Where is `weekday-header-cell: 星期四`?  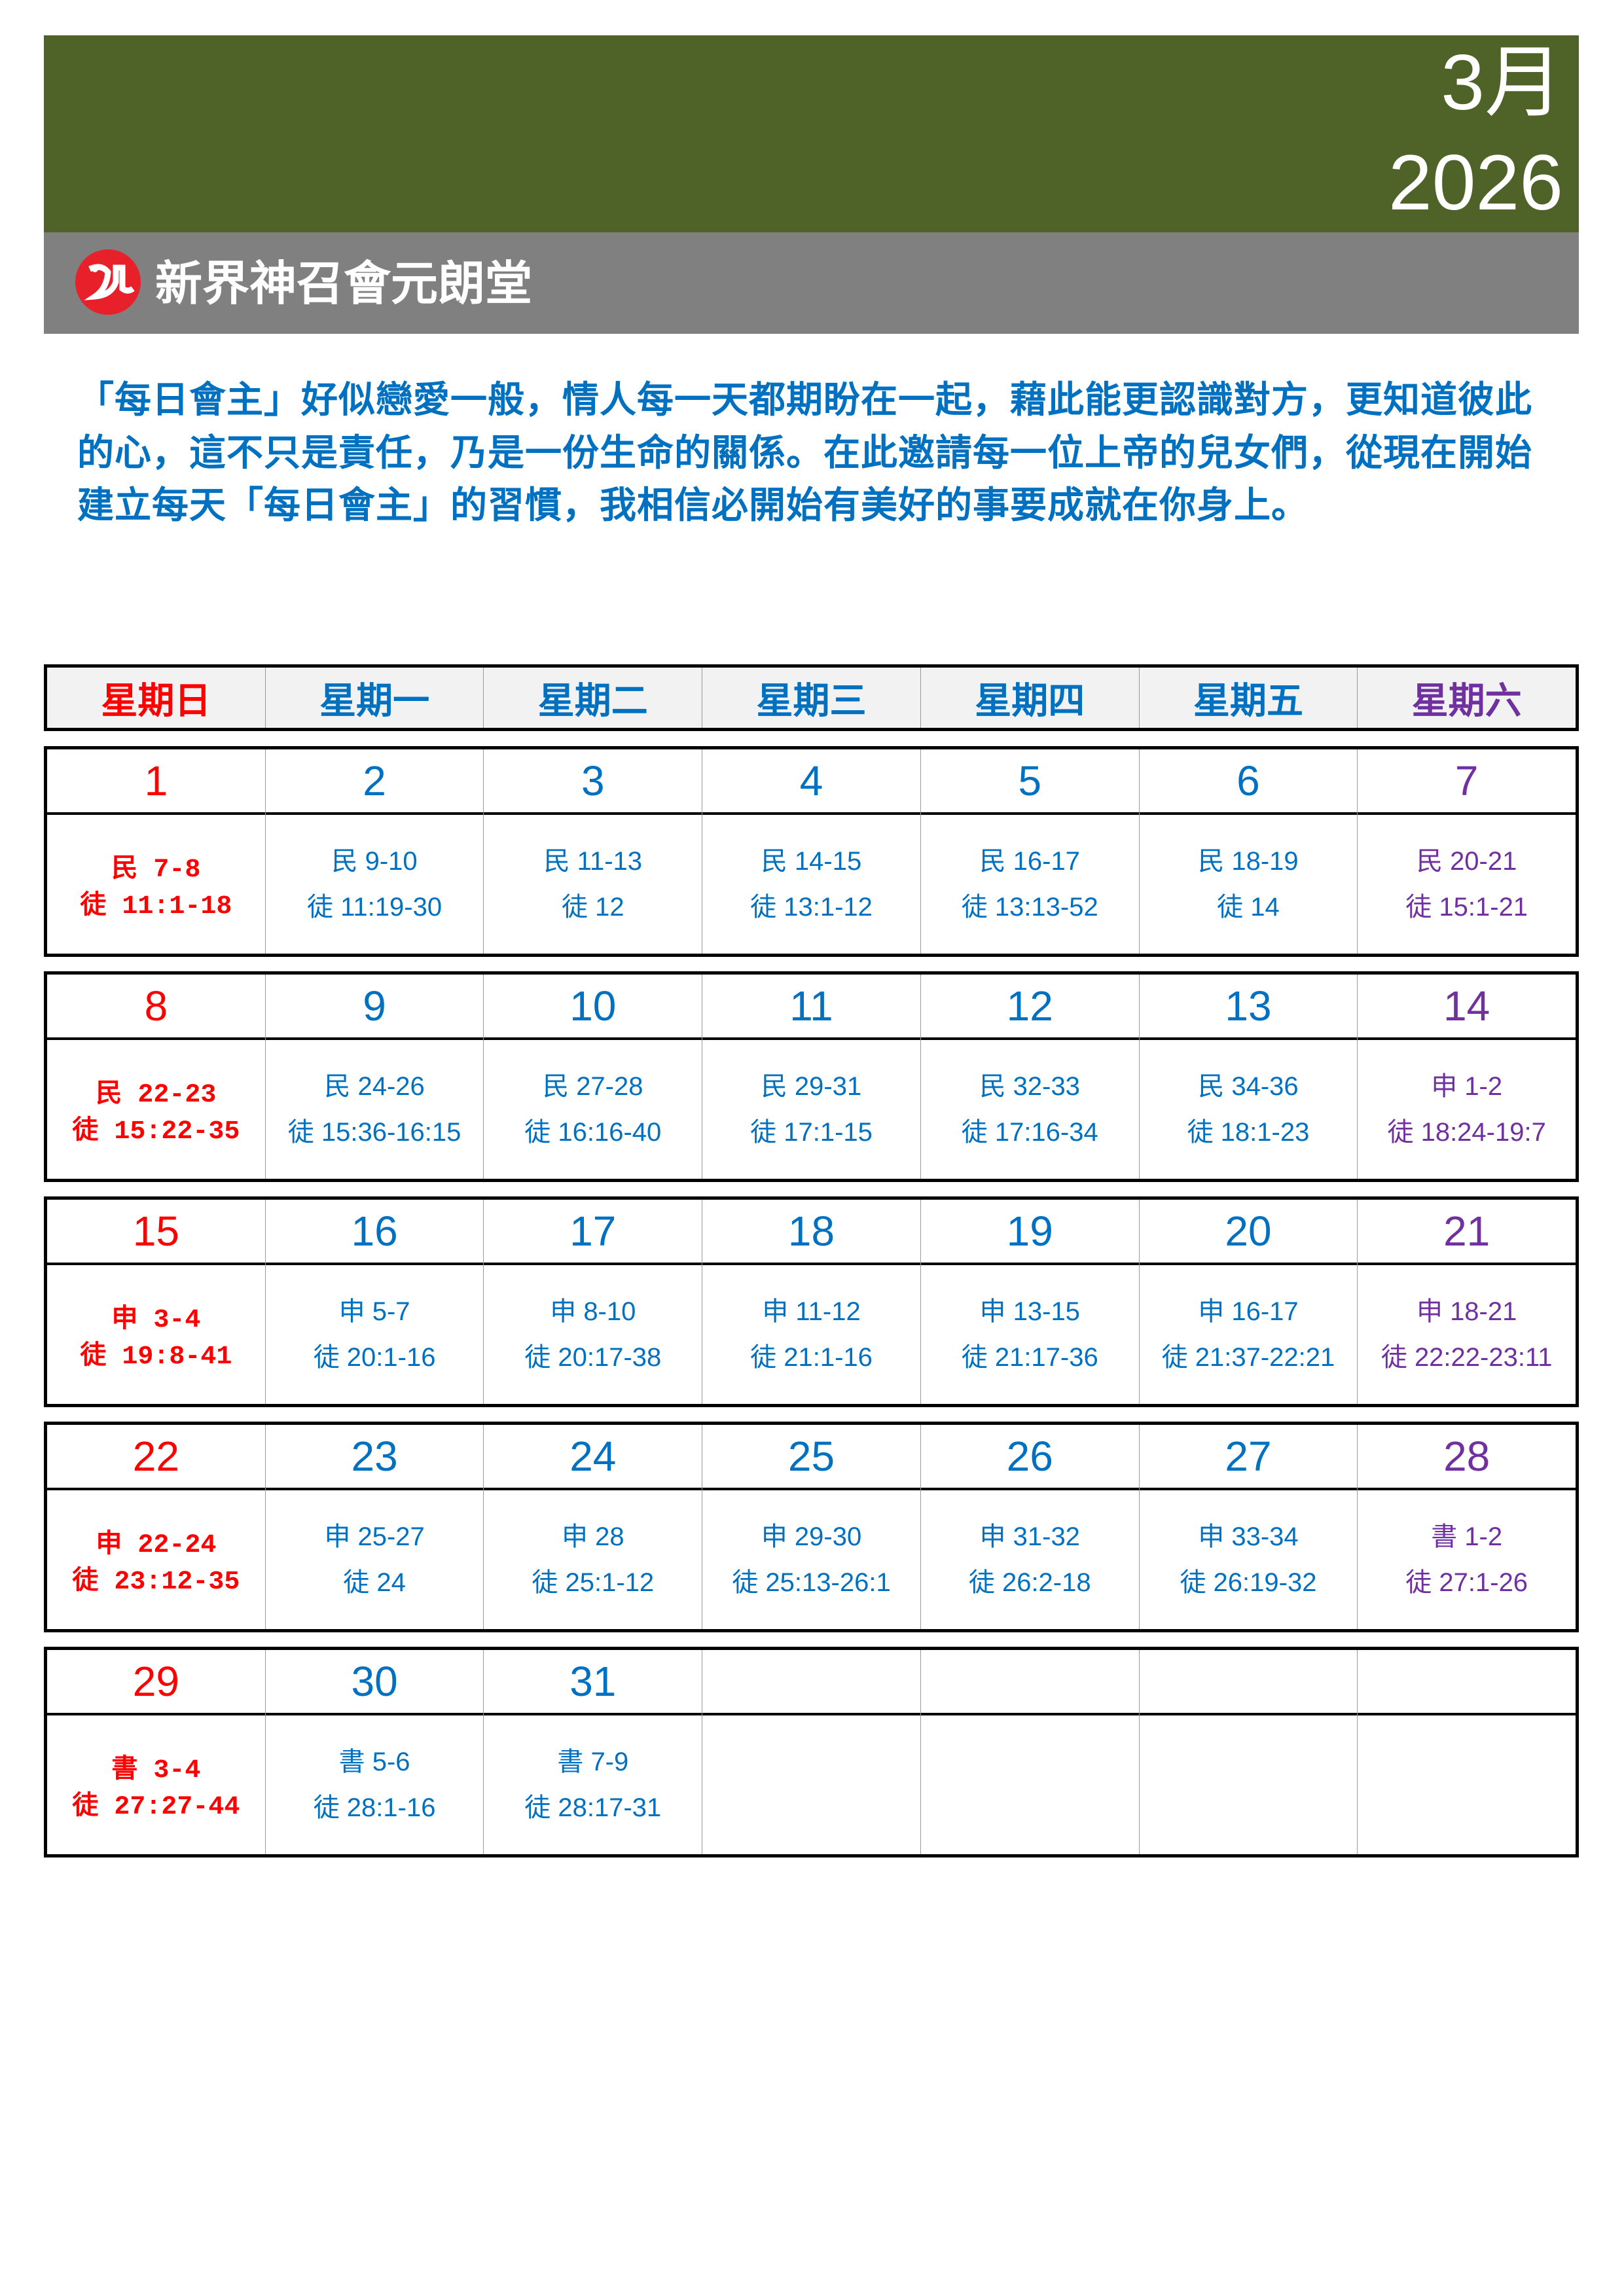 weekday-header-cell: 星期四 is located at coordinates (1029, 698).